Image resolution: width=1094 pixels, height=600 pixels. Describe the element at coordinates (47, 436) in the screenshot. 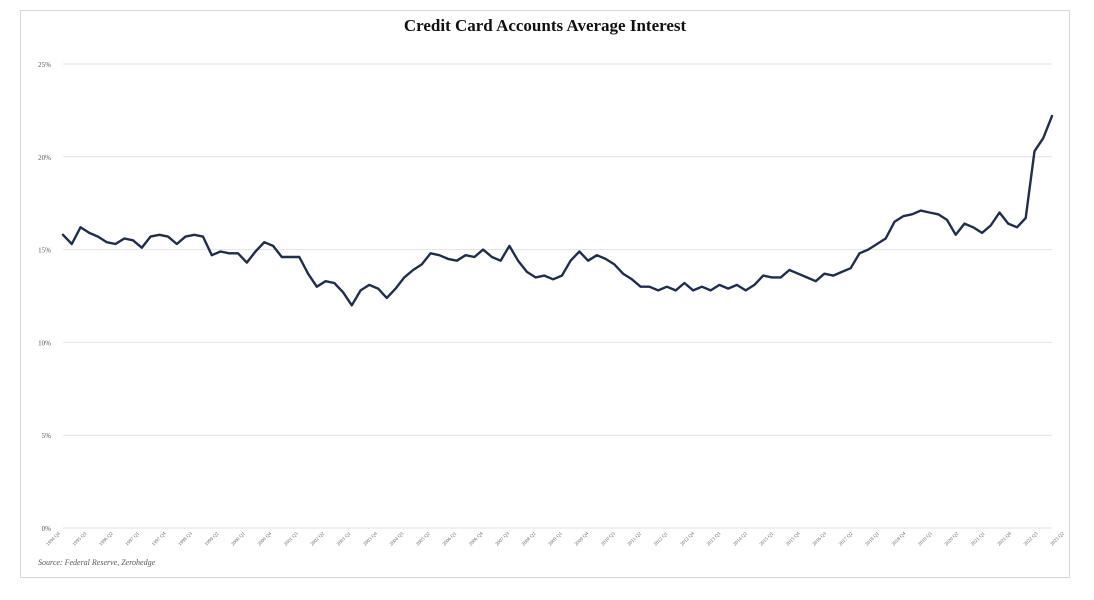

I see `y-tick-label: 5%` at that location.